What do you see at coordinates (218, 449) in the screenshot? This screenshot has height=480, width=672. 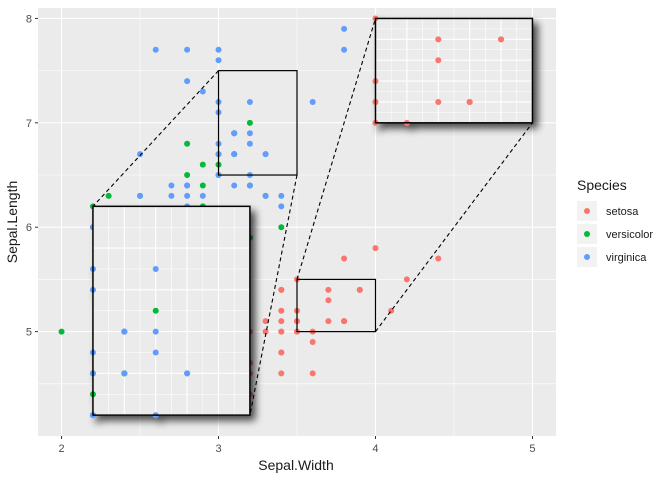 I see `x-tick-label: 3` at bounding box center [218, 449].